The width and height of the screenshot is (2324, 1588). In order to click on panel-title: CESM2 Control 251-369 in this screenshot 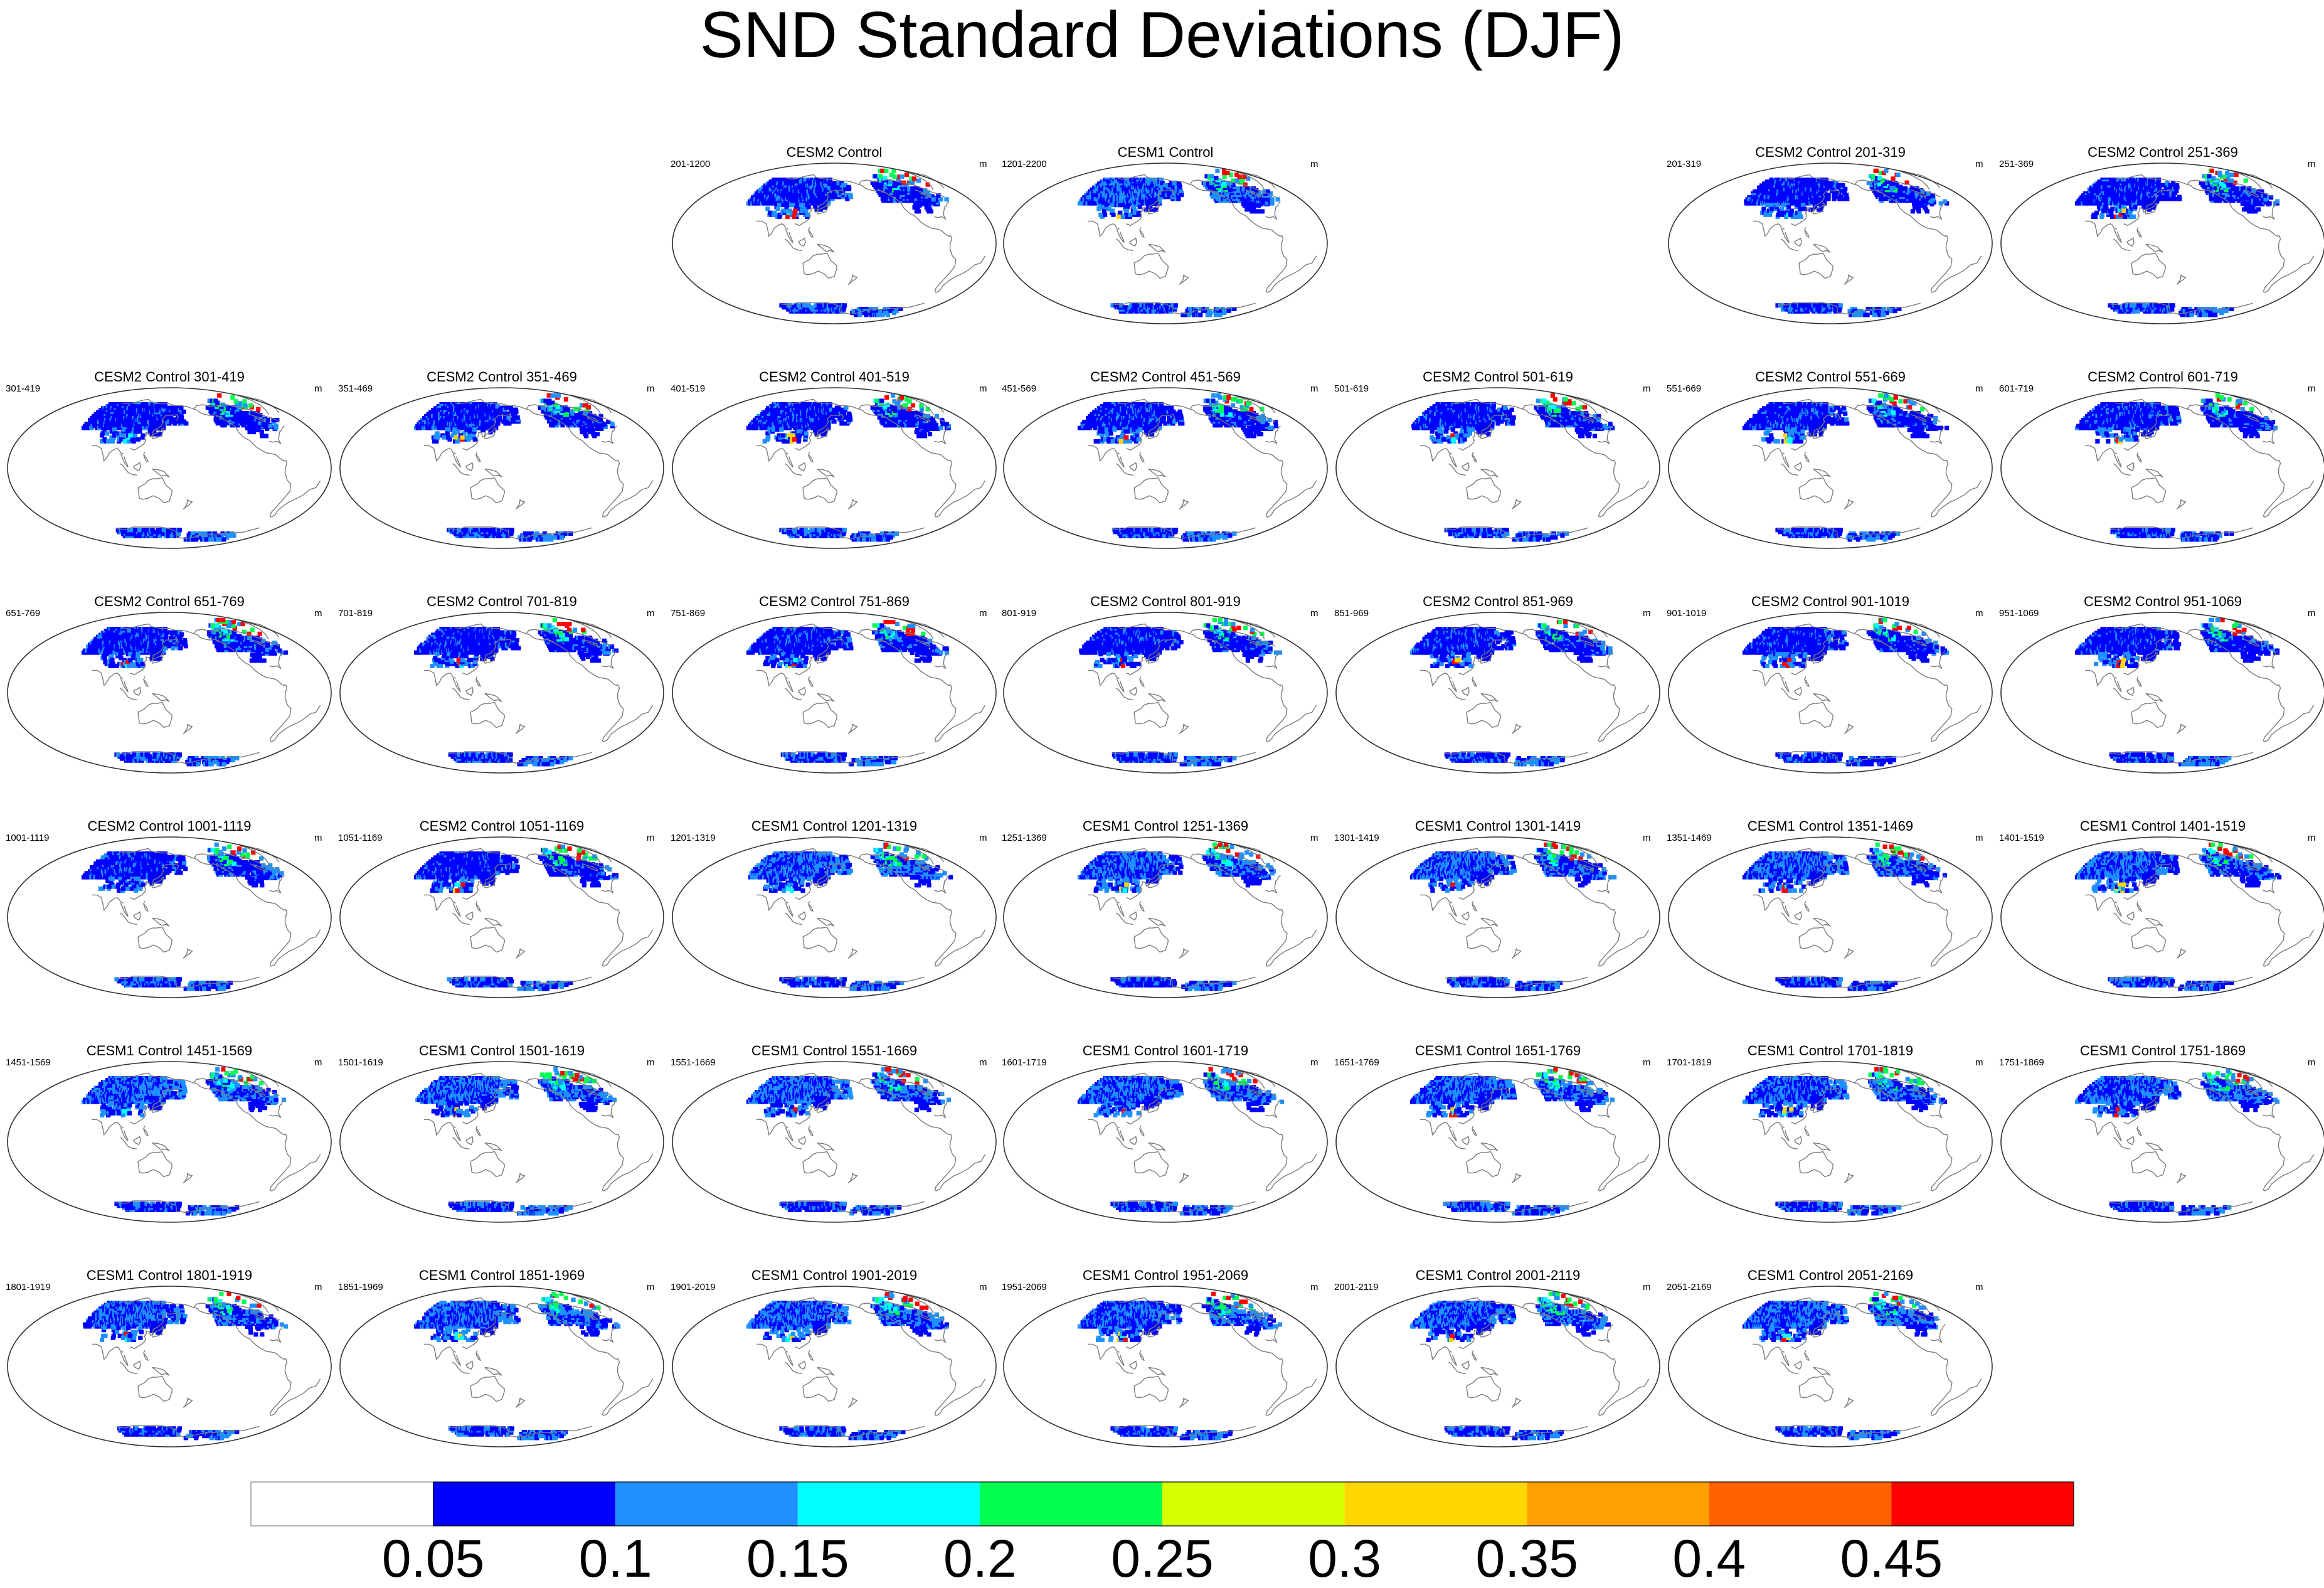, I will do `click(2163, 152)`.